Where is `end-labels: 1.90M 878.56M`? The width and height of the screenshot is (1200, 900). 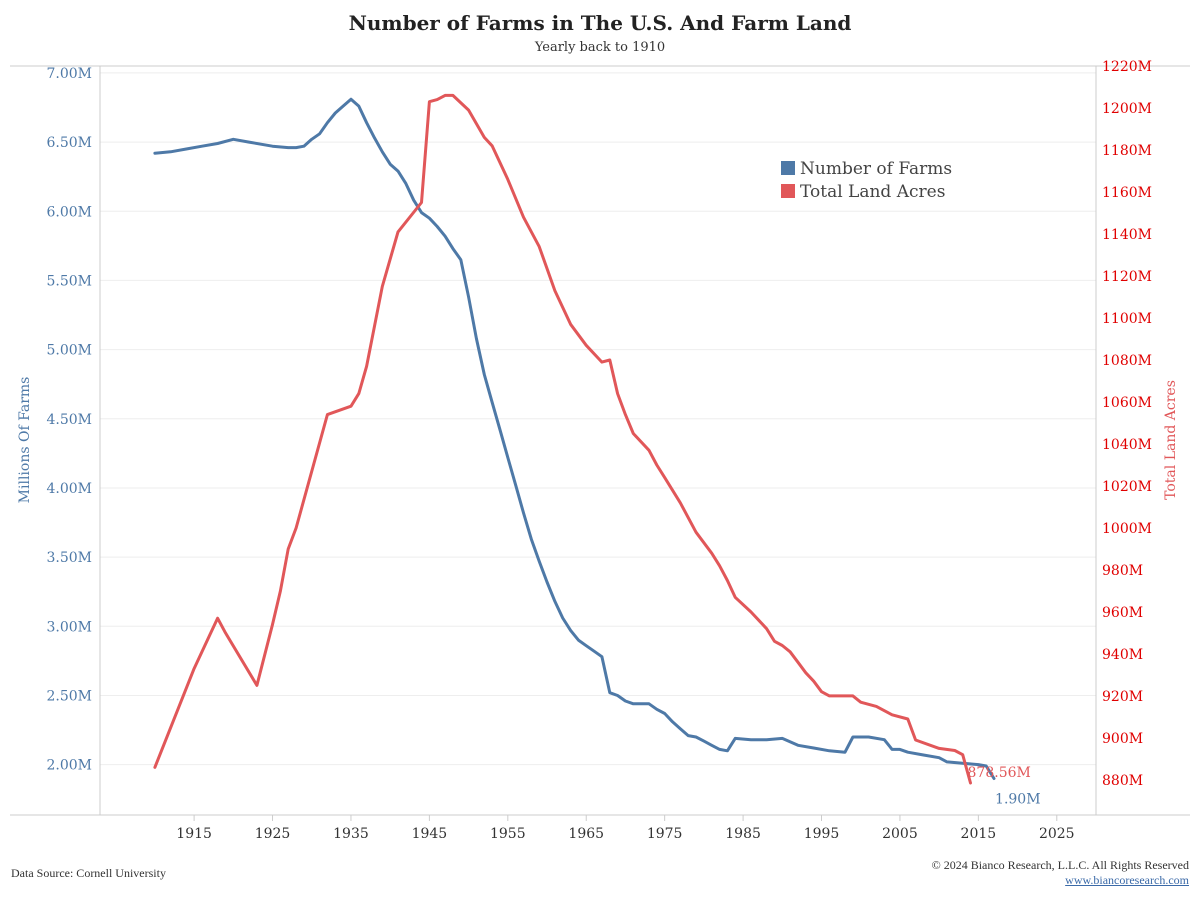 end-labels: 1.90M 878.56M is located at coordinates (1004, 786).